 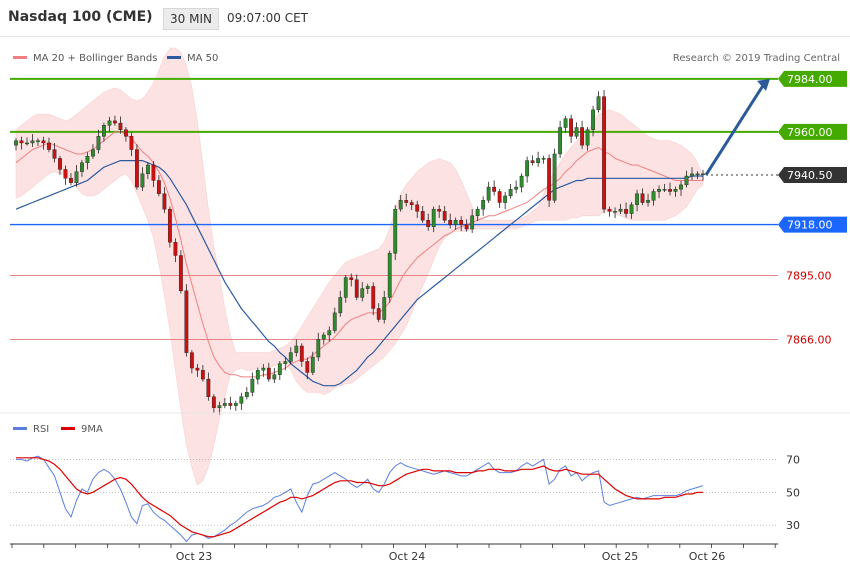 I want to click on rsi-line, so click(x=360, y=499).